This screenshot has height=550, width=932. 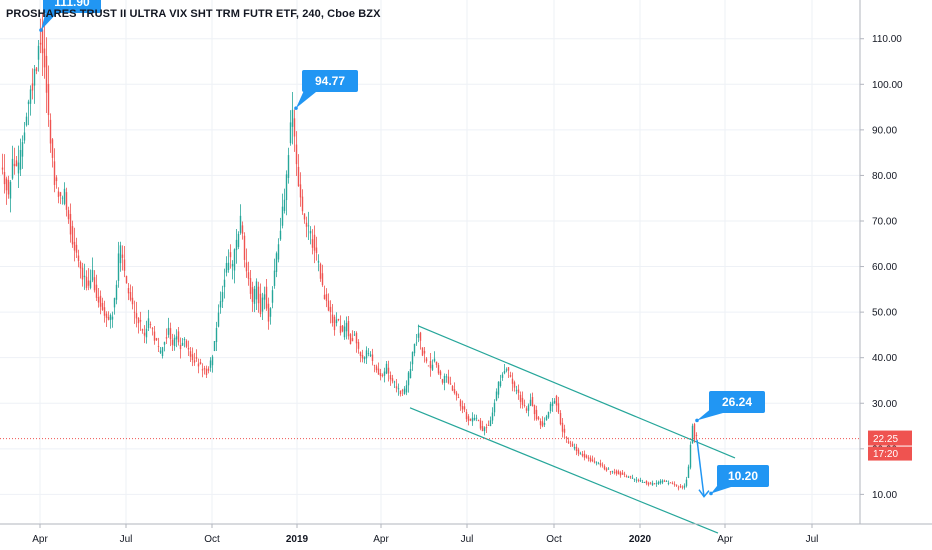 What do you see at coordinates (306, 97) in the screenshot?
I see `callout-pointer` at bounding box center [306, 97].